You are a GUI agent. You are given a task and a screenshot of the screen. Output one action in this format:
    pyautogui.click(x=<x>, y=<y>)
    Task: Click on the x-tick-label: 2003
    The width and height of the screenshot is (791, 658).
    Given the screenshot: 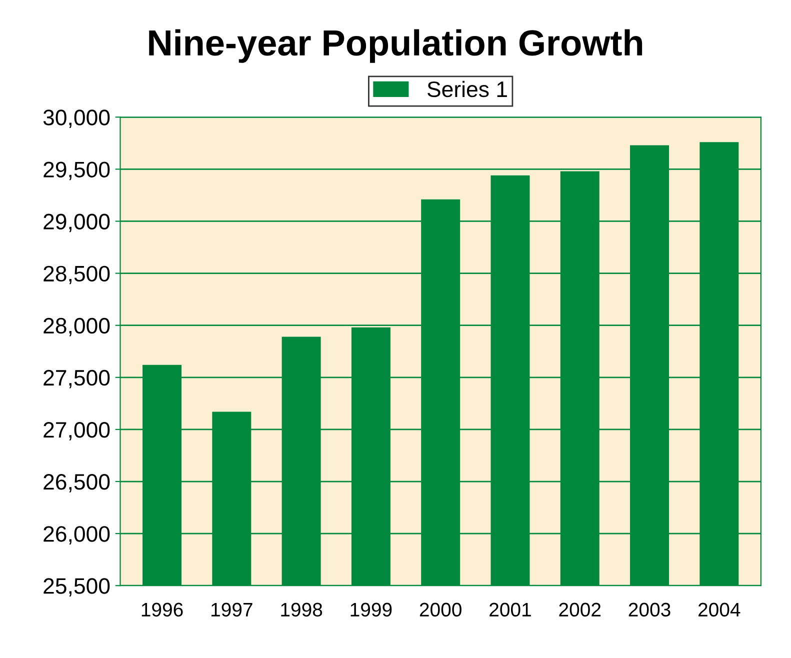 What is the action you would take?
    pyautogui.click(x=649, y=609)
    